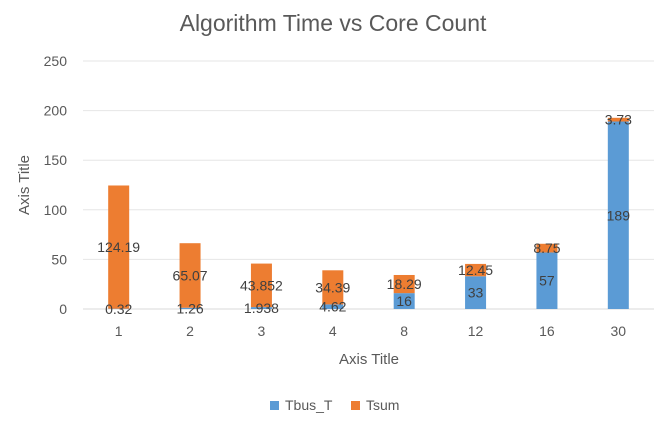 The width and height of the screenshot is (659, 430). Describe the element at coordinates (190, 331) in the screenshot. I see `x-tick-label: 2` at that location.